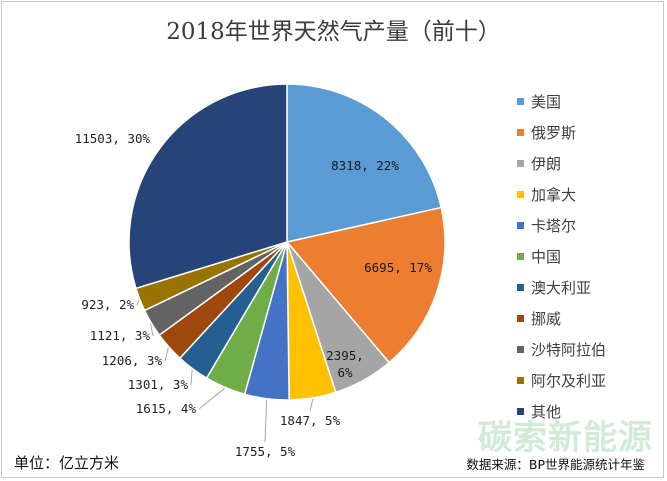 This screenshot has height=481, width=667. Describe the element at coordinates (554, 133) in the screenshot. I see `legend-label: 俄罗斯` at that location.